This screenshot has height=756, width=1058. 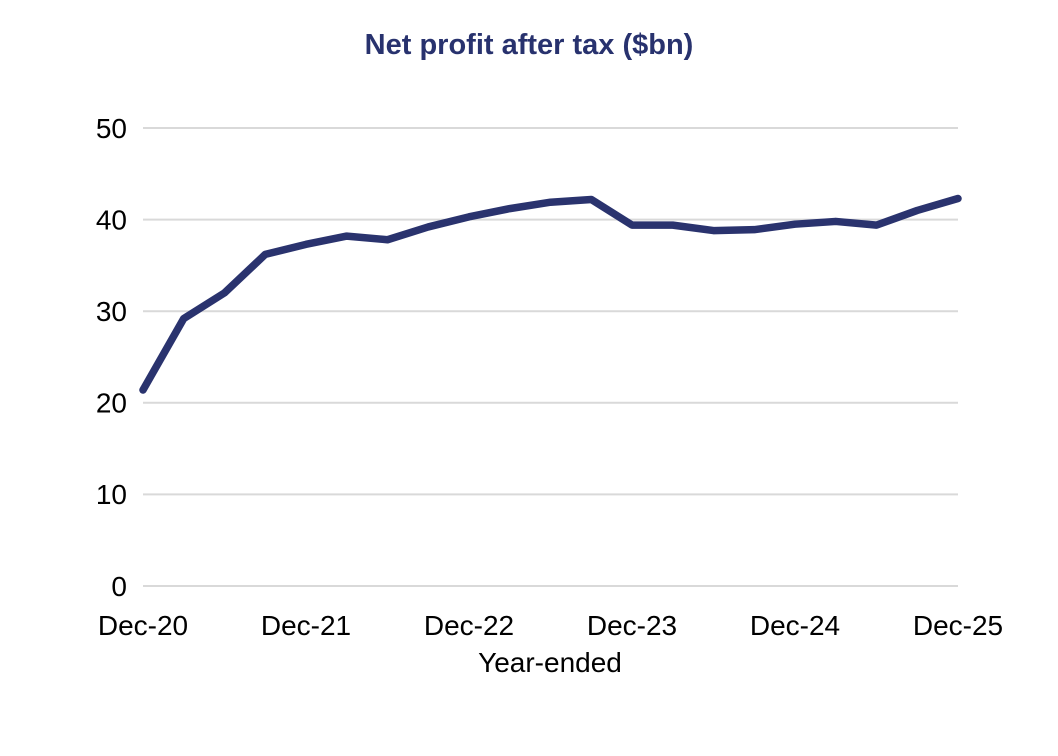 I want to click on x-tick-label-Dec-25: Dec-25, so click(x=958, y=625).